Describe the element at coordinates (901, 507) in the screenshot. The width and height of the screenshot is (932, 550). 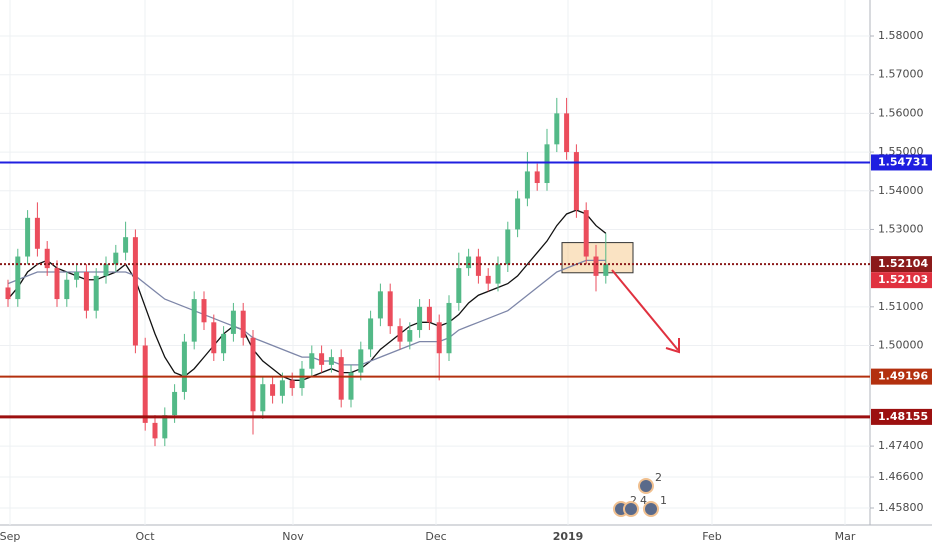
I see `y-tick-label: 1.45800` at that location.